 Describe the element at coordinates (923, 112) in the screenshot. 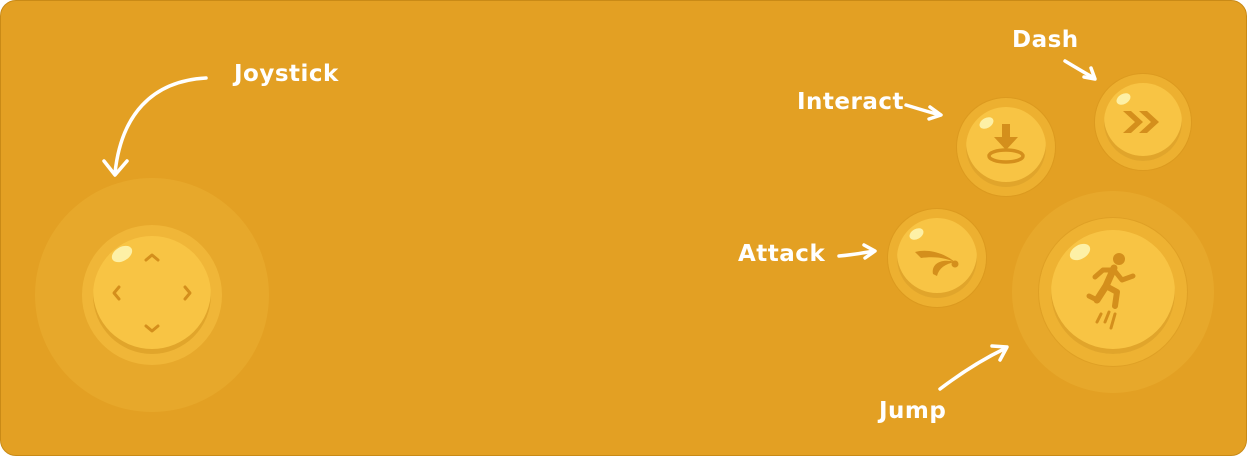

I see `interact-arrow-icon` at that location.